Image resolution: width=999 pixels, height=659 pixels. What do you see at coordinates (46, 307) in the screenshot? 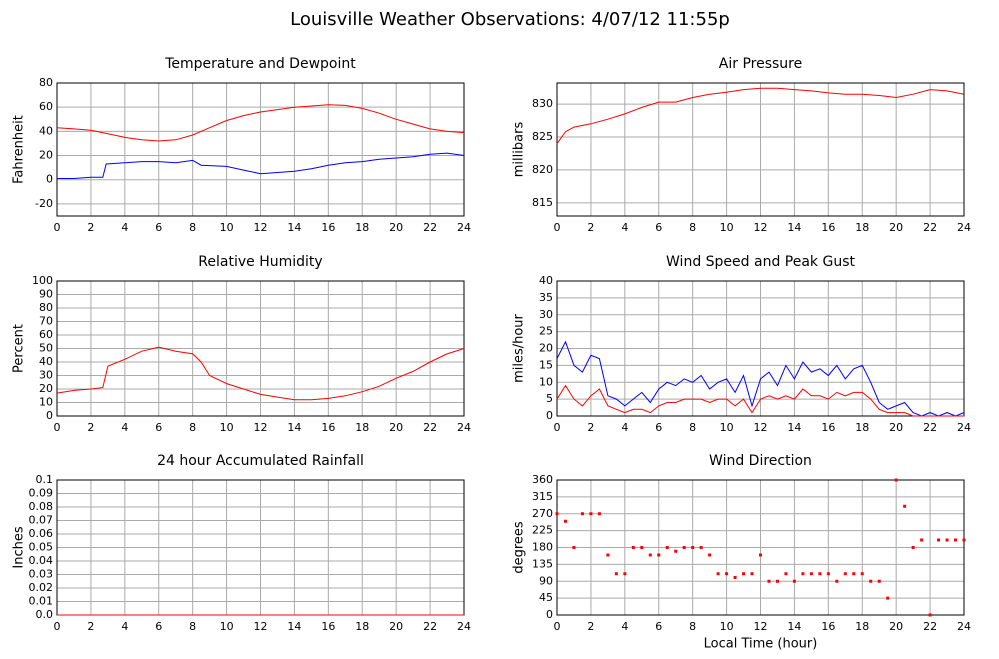
I see `y-tick-label: 80` at bounding box center [46, 307].